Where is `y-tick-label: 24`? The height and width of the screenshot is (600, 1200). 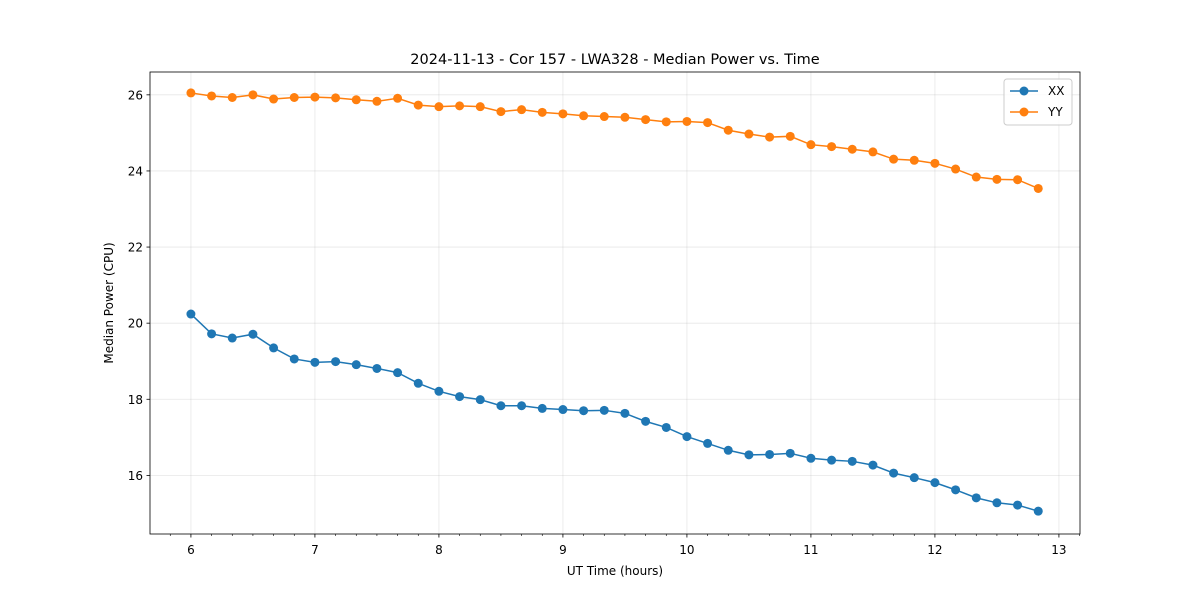 y-tick-label: 24 is located at coordinates (135, 171).